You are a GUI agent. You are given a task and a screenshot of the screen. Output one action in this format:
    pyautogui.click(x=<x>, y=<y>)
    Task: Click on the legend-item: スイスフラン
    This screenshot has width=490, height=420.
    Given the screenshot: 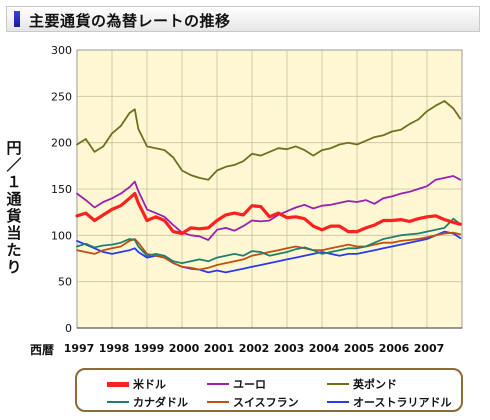 What is the action you would take?
    pyautogui.click(x=253, y=402)
    